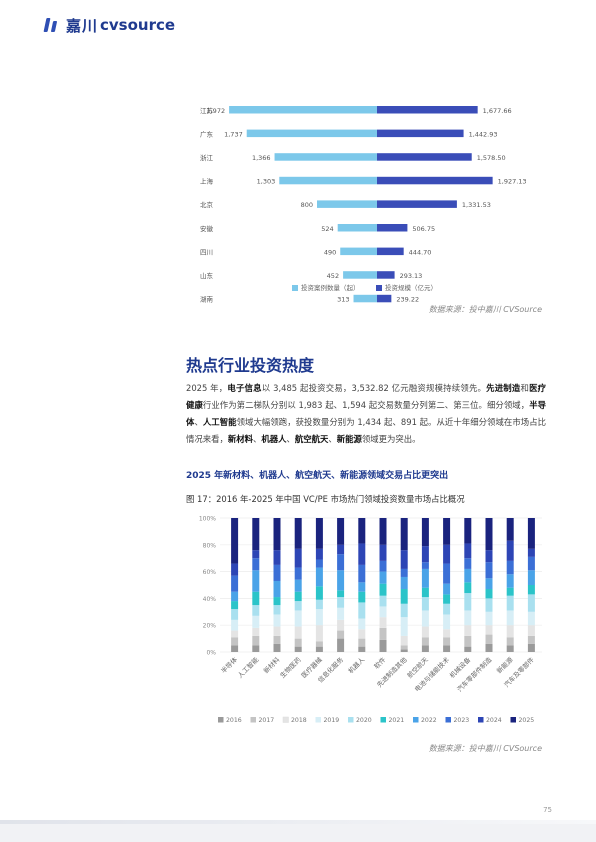  Describe the element at coordinates (250, 365) in the screenshot. I see `section-title: 热点行业投资热度` at that location.